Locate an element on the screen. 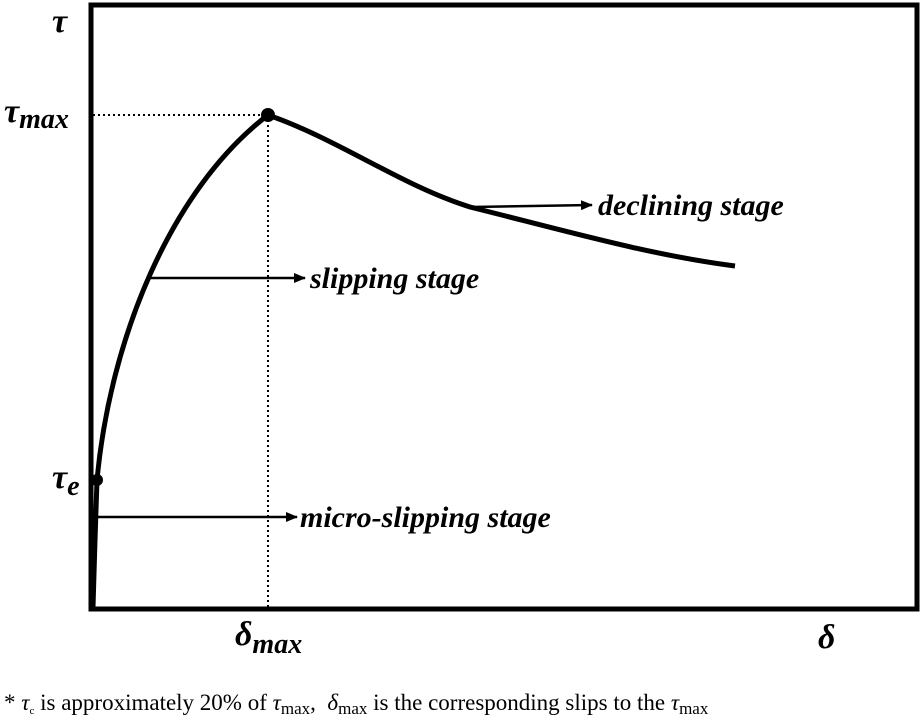 The image size is (923, 722). delta-max-label: δmax is located at coordinates (268, 638).